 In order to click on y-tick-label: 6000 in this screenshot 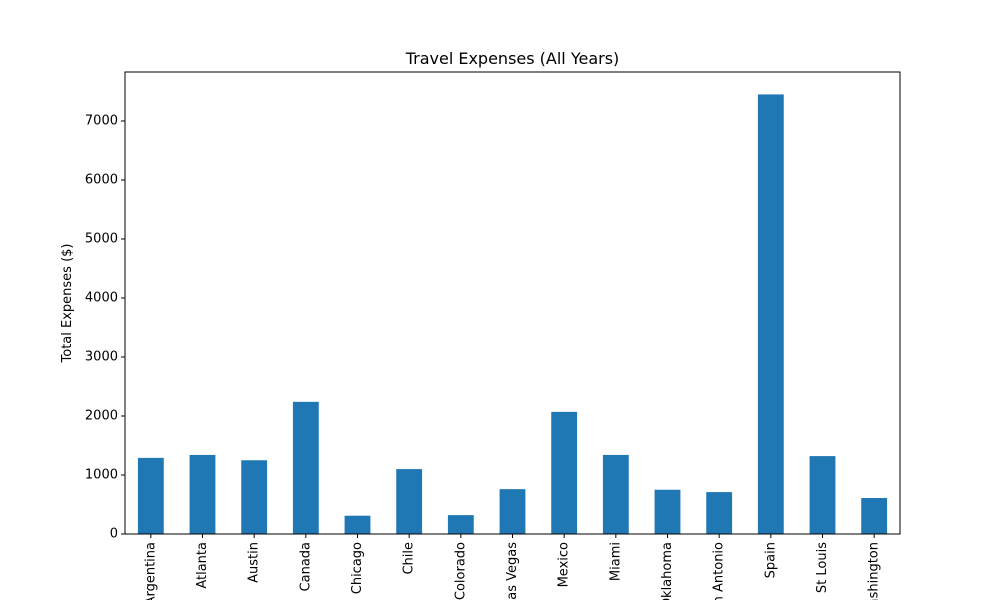, I will do `click(101, 179)`.